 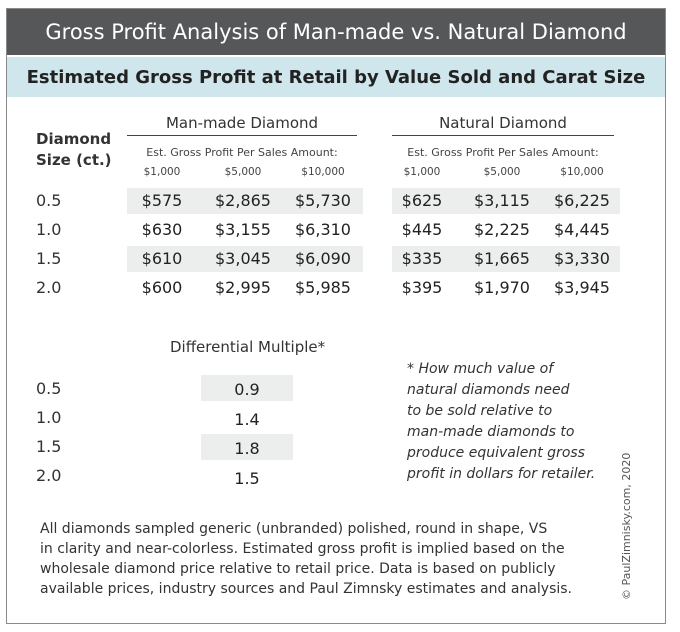 What do you see at coordinates (49, 475) in the screenshot?
I see `diff-size-2-0: 2.0` at bounding box center [49, 475].